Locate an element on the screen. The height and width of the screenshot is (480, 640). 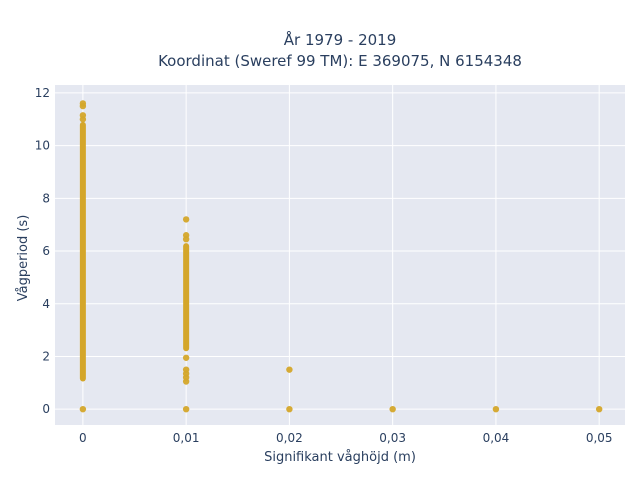
x-tick-label: 0 is located at coordinates (83, 438).